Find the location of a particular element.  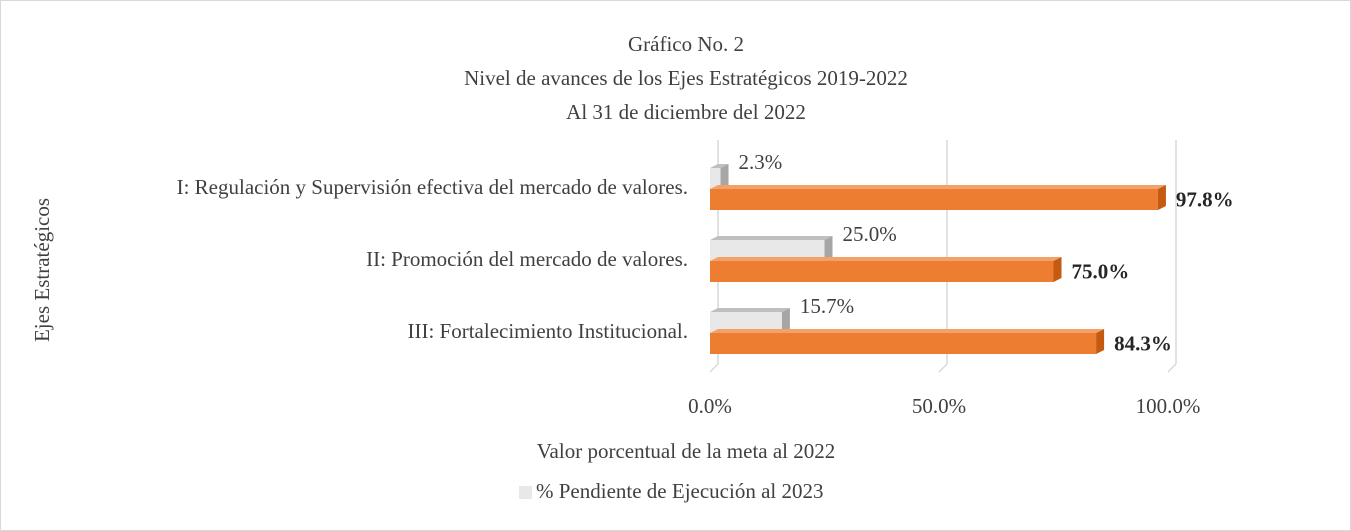

x-tick-label: 0.0% is located at coordinates (710, 406).